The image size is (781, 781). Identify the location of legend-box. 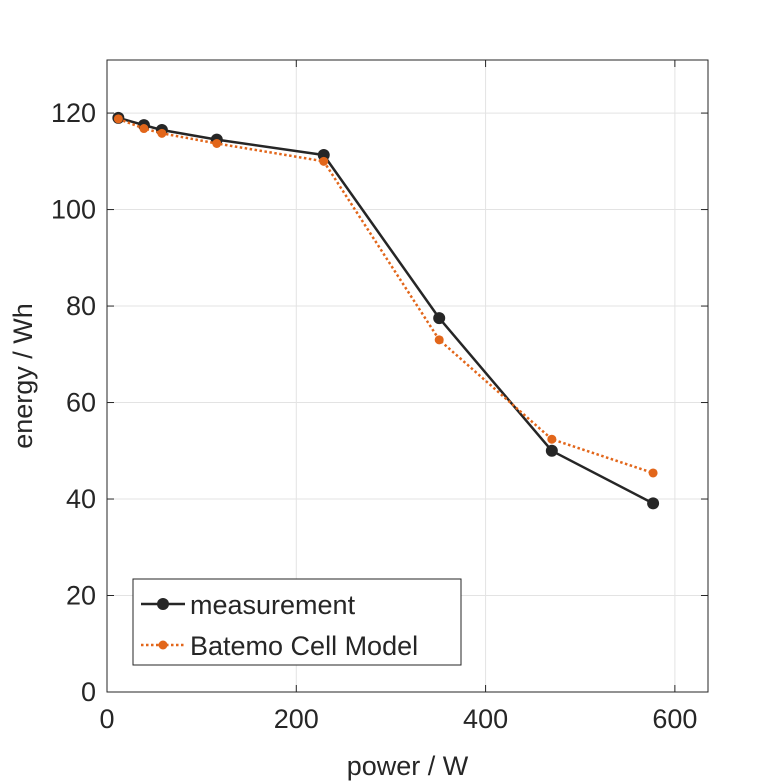
(297, 622).